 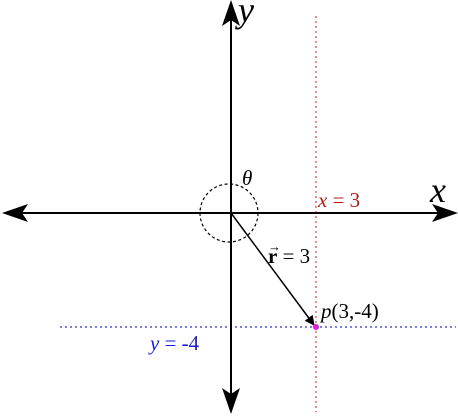 What do you see at coordinates (274, 246) in the screenshot?
I see `vector-arrow-glyph: →` at bounding box center [274, 246].